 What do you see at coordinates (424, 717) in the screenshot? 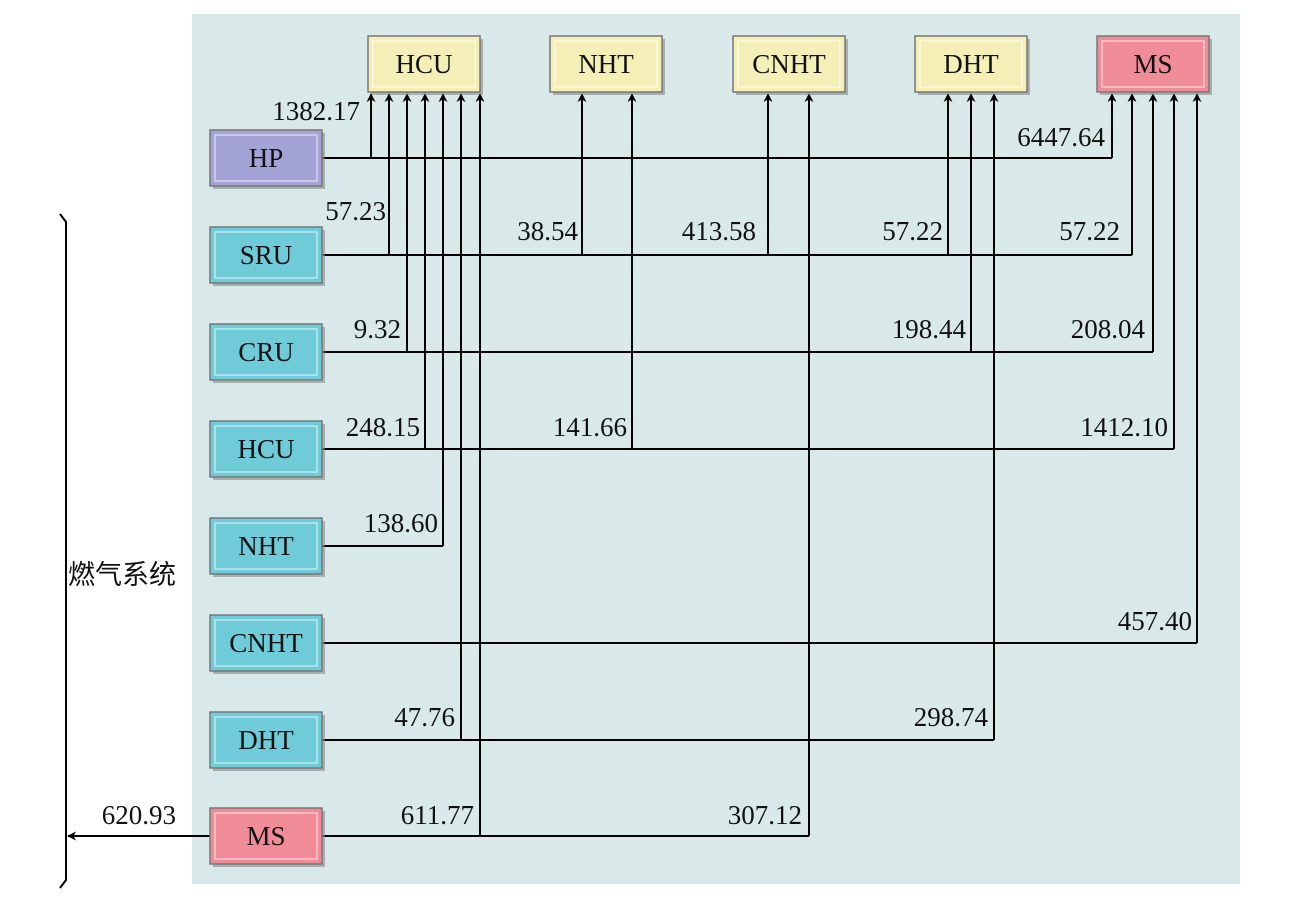
I see `flow-value-dht-to-hcu: 47.76` at bounding box center [424, 717].